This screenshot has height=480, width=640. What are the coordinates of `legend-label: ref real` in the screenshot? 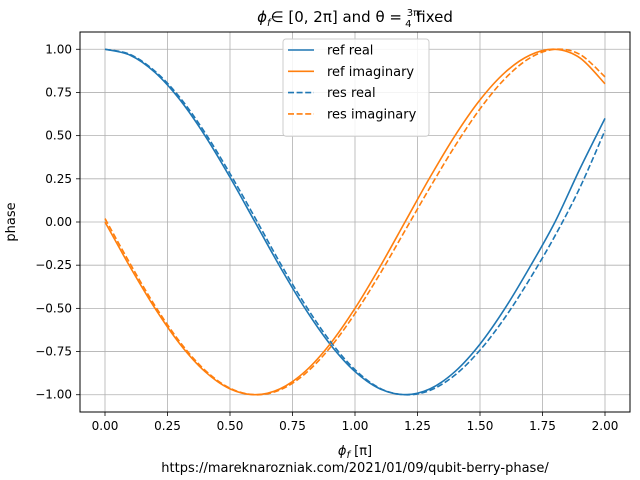 It's located at (350, 51).